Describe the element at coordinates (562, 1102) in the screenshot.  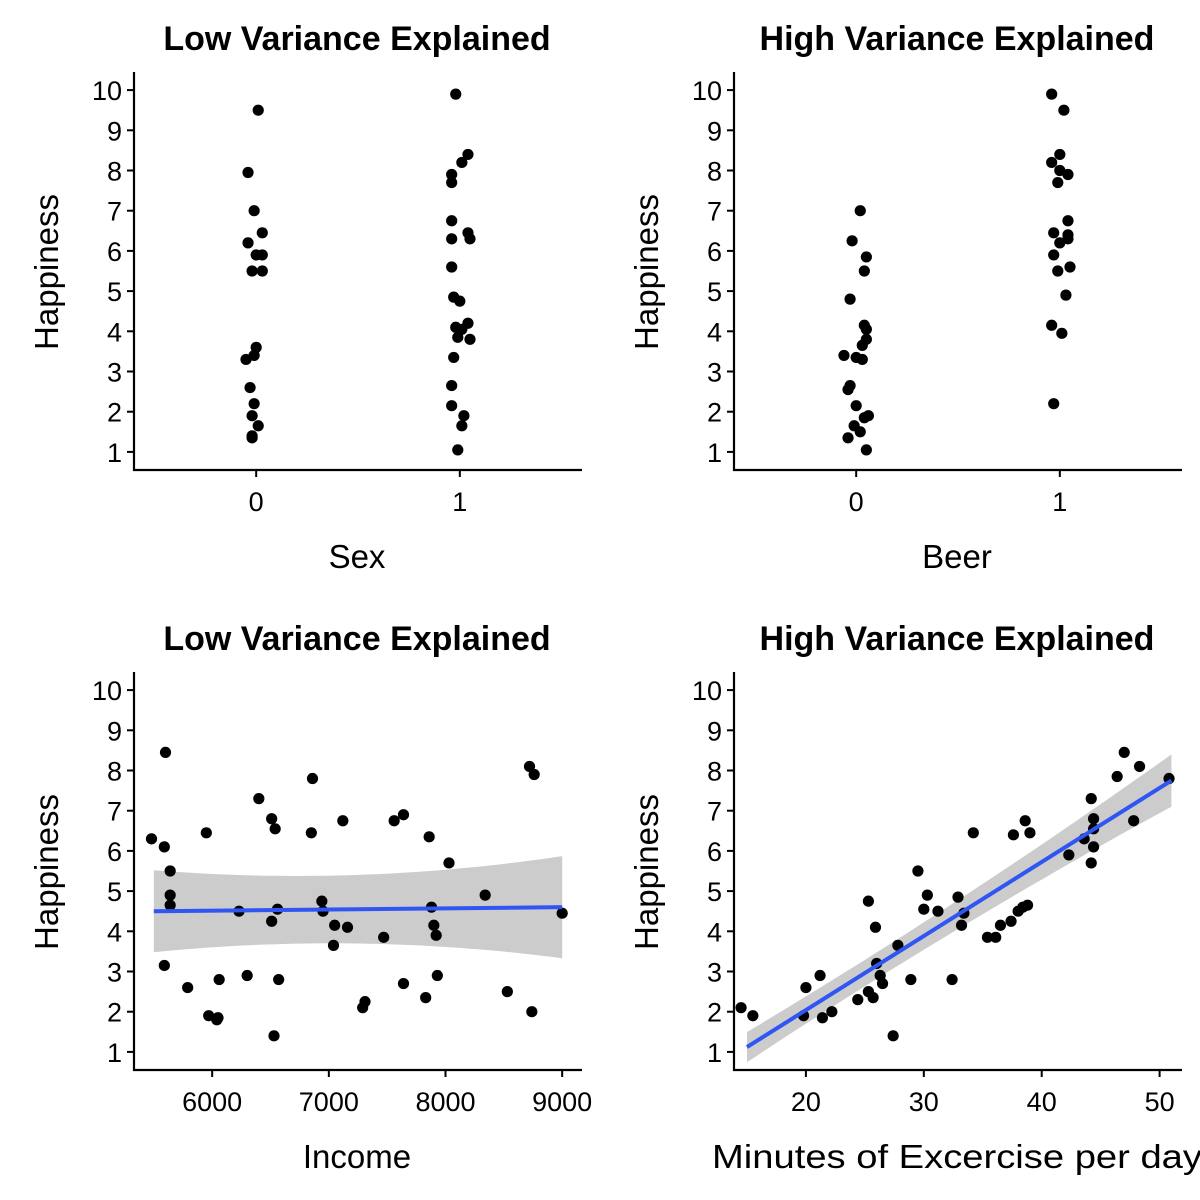
I see `x-tick-label: 9000` at that location.